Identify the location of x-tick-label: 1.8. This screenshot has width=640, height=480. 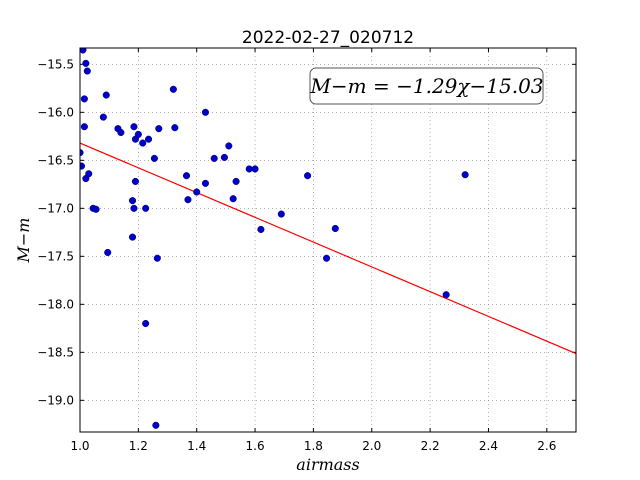
(313, 446).